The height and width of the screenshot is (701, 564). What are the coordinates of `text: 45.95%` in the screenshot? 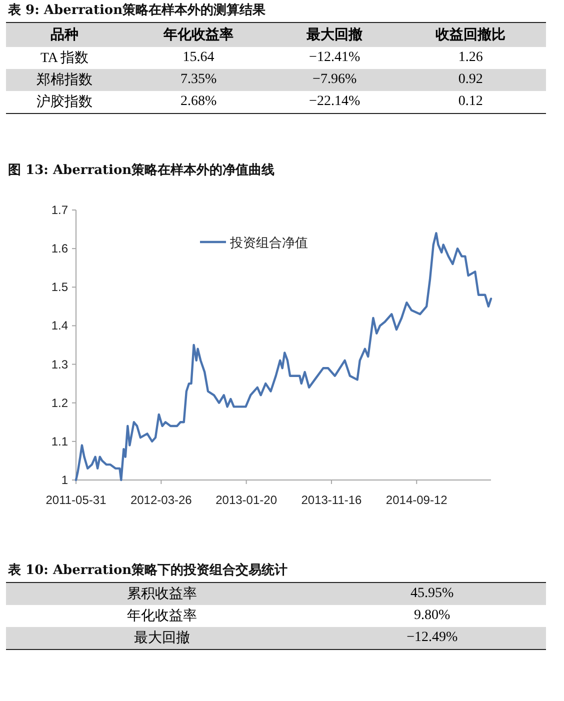 It's located at (432, 593).